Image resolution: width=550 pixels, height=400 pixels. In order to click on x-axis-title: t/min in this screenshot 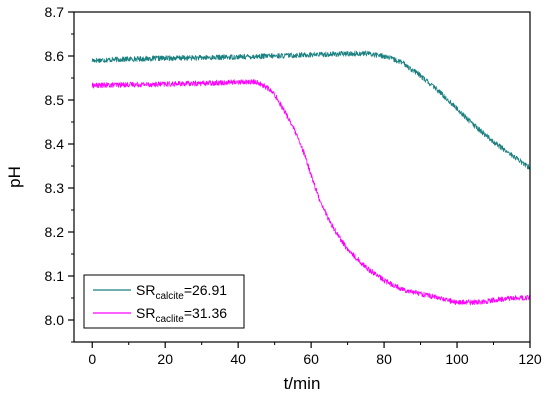, I will do `click(302, 383)`.